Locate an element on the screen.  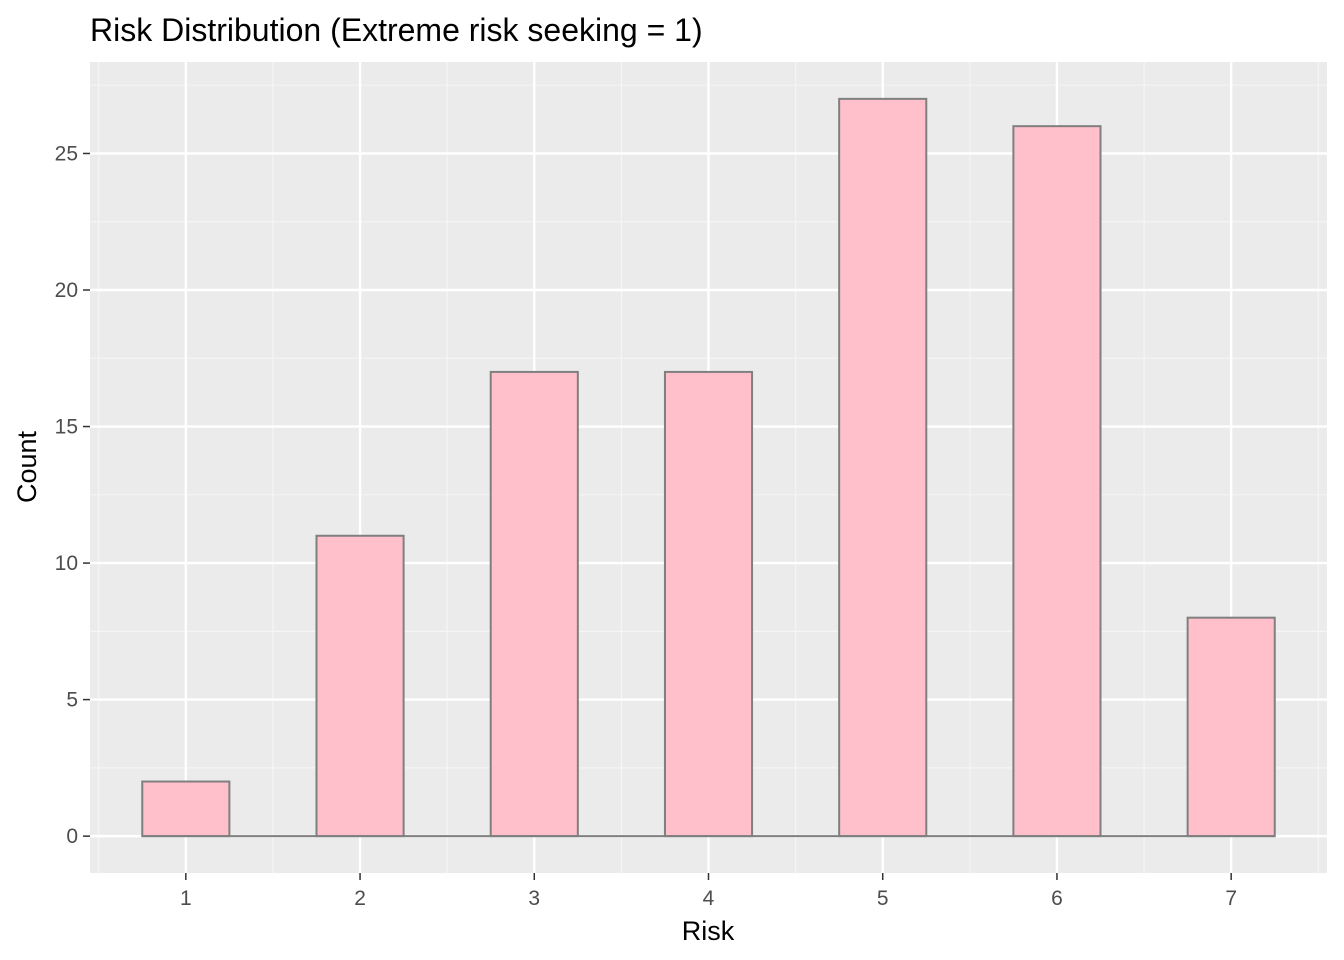
x-tick-label: 6 is located at coordinates (1057, 898).